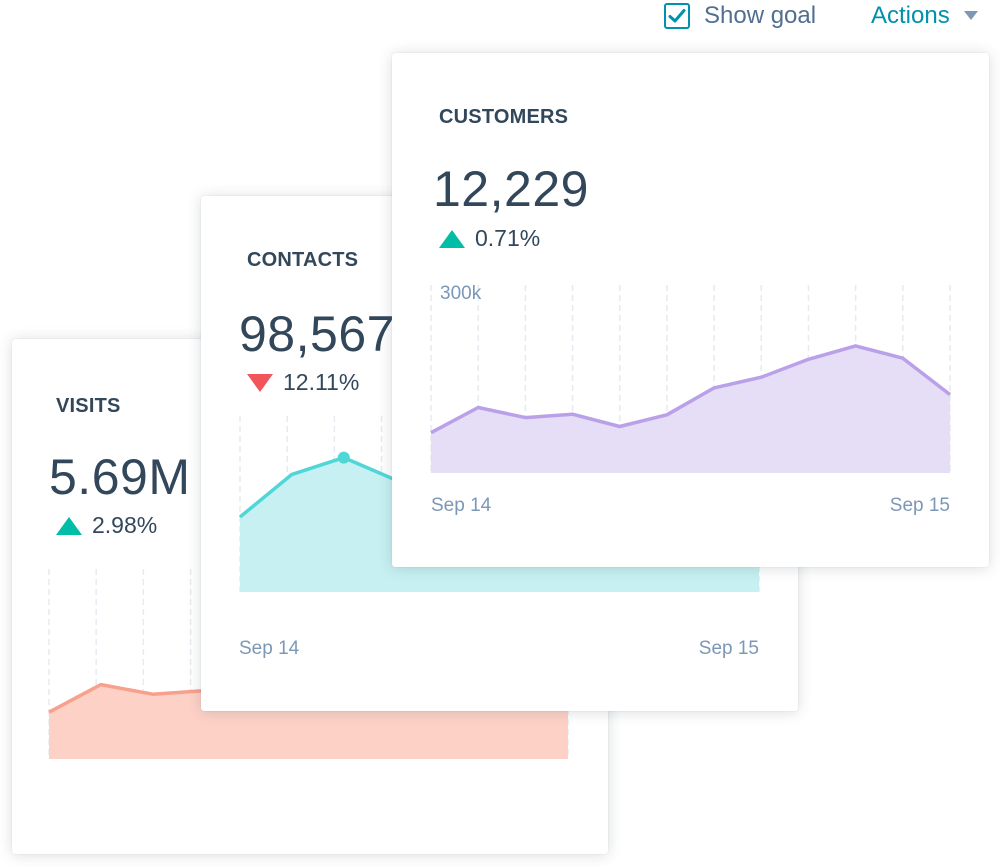  I want to click on card-value: 12,229, so click(511, 189).